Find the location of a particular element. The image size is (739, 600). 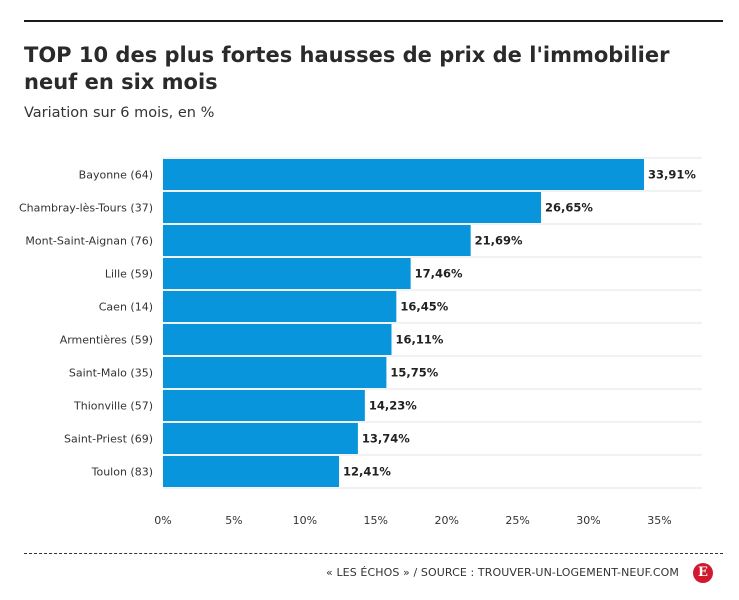

data-label: 15,75% is located at coordinates (414, 373).